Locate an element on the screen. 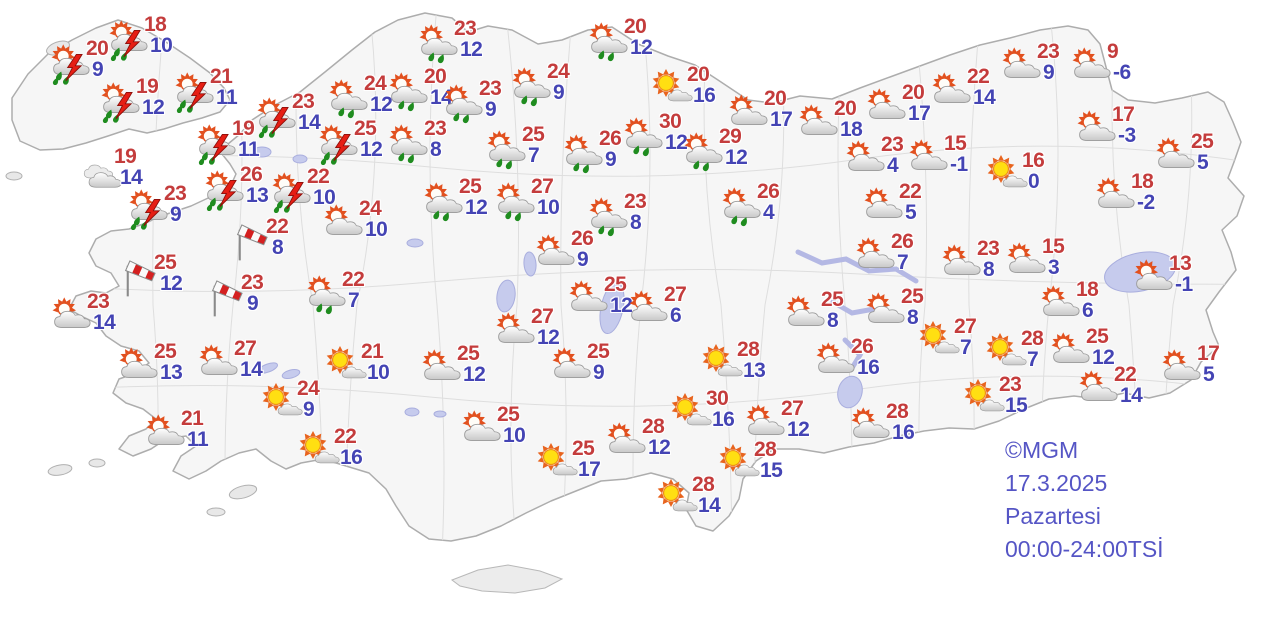 This screenshot has height=618, width=1280. weather-station: 26 13 is located at coordinates (245, 190).